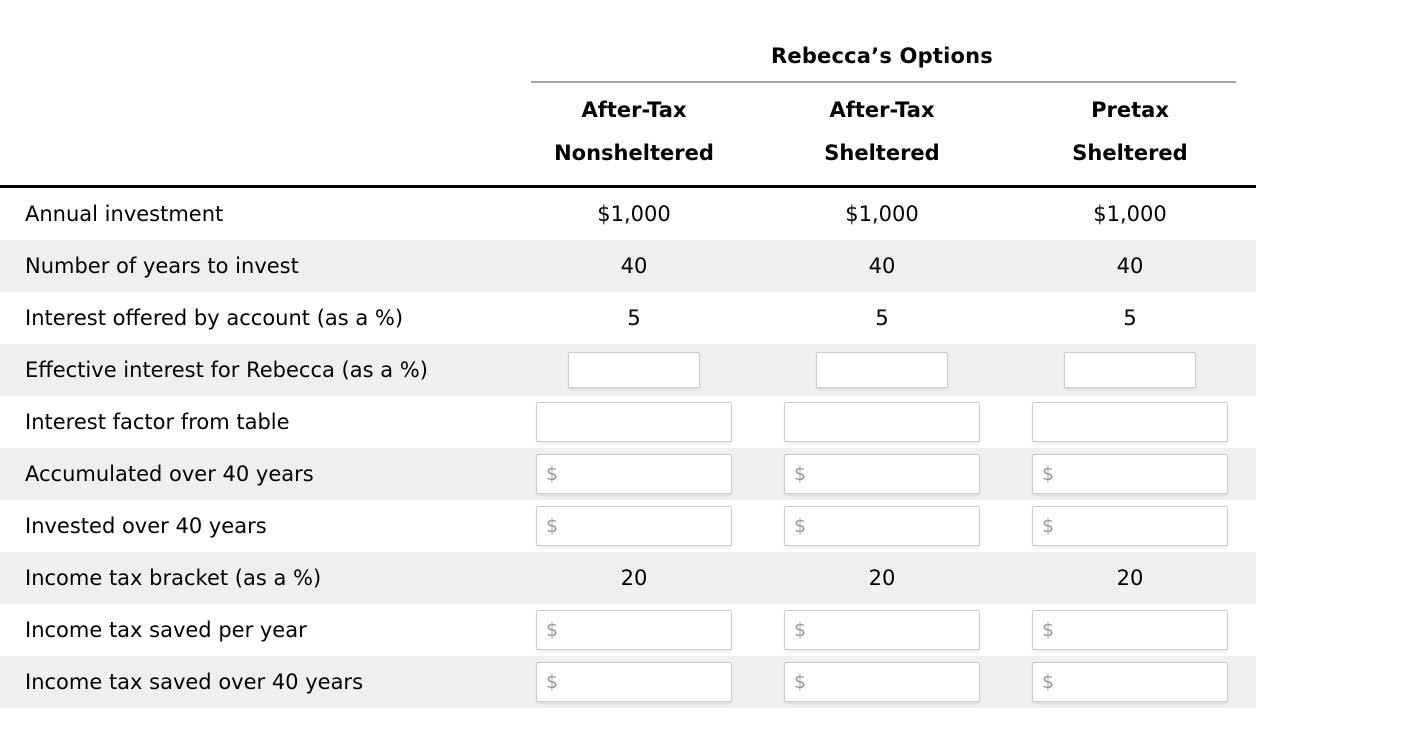 The width and height of the screenshot is (1406, 736). I want to click on invested-input-col2, so click(882, 526).